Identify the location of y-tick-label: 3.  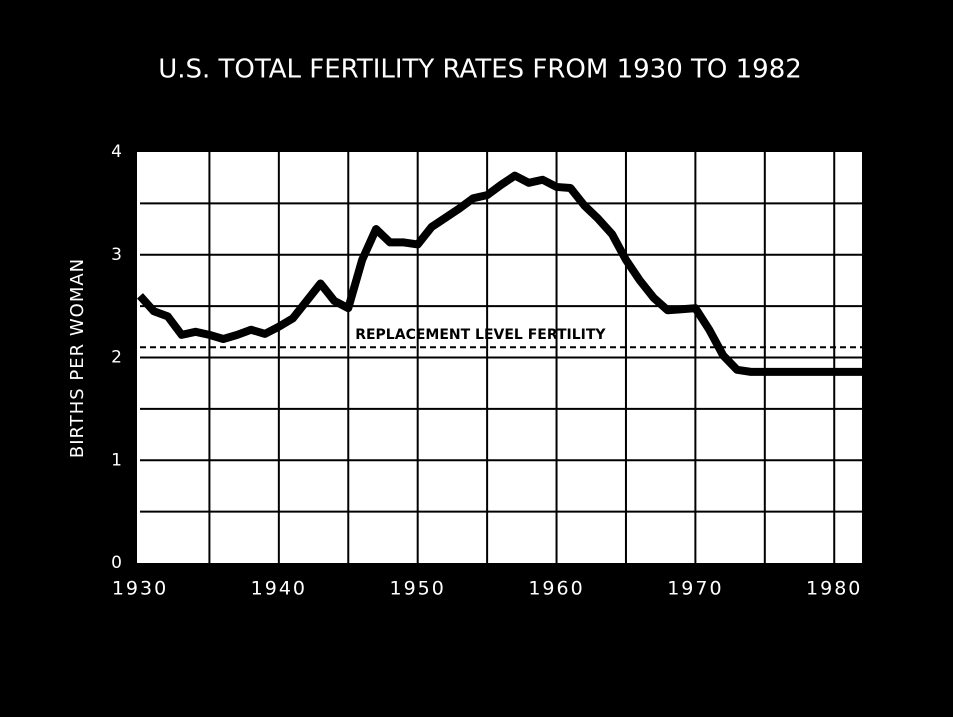
(116, 255).